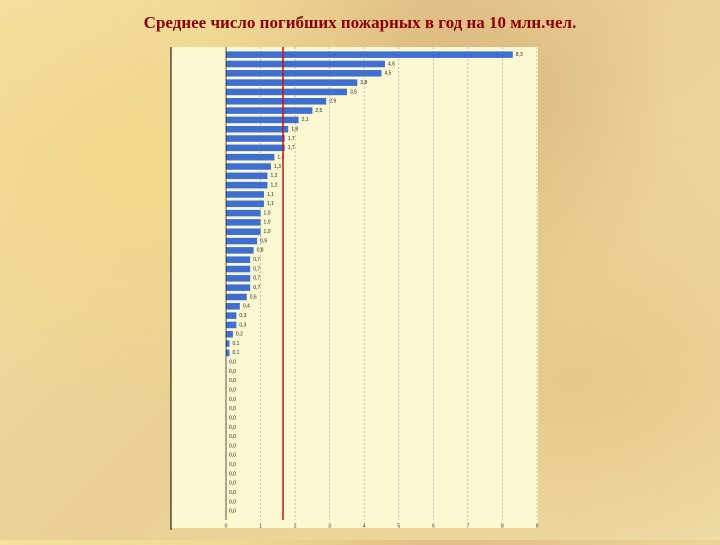 The width and height of the screenshot is (720, 545). What do you see at coordinates (295, 526) in the screenshot?
I see `x-tick-label: 2` at bounding box center [295, 526].